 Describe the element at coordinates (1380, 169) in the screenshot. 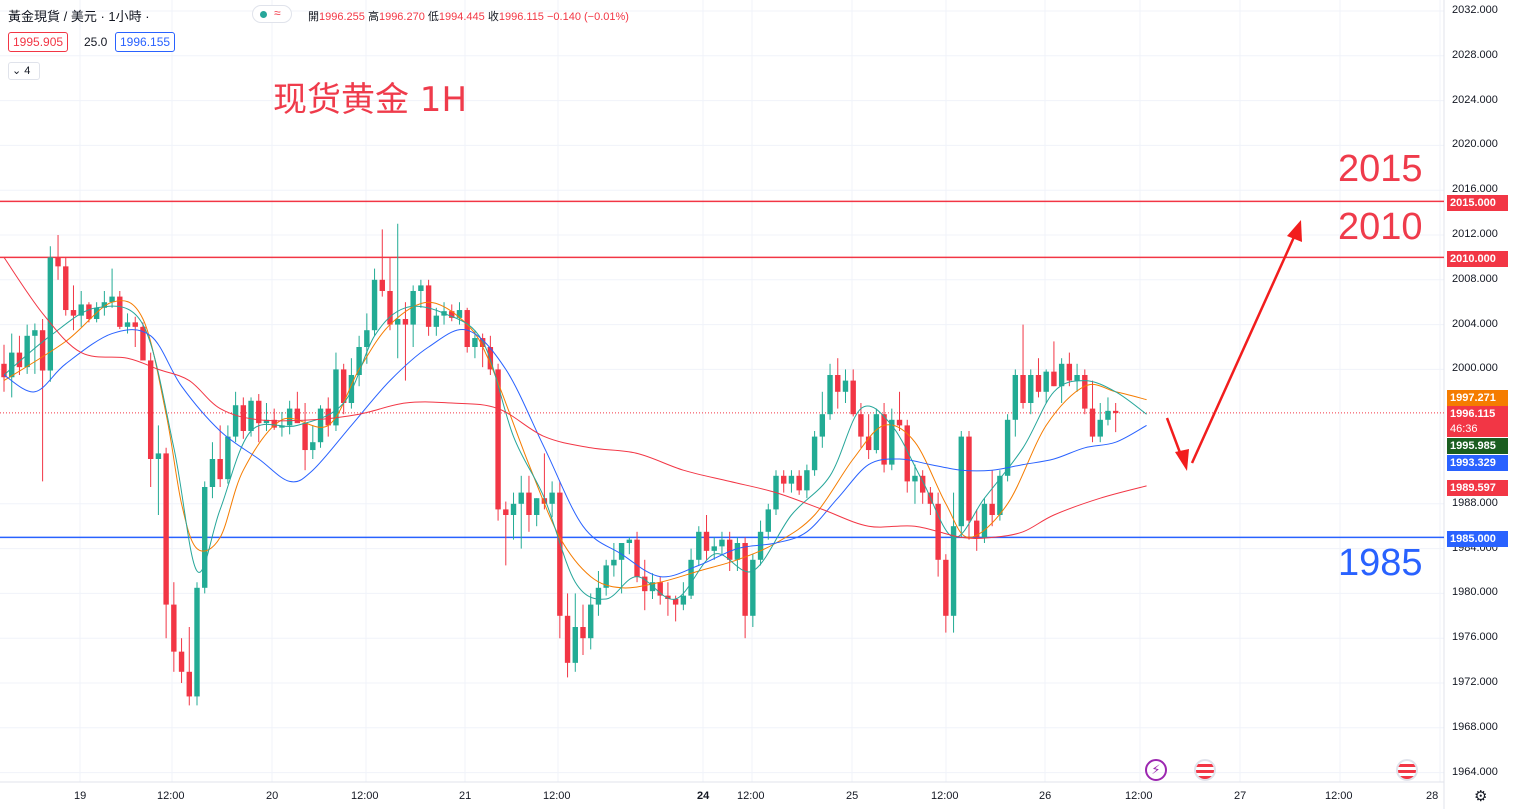

I see `level-label-2015: 2015` at that location.